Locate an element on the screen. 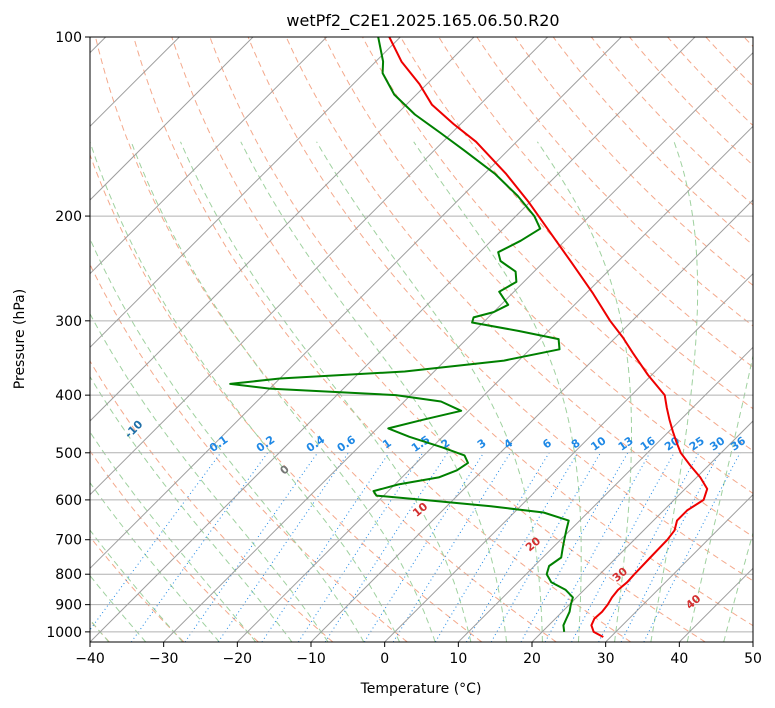  mixing-ratio-label: 36 is located at coordinates (738, 444).